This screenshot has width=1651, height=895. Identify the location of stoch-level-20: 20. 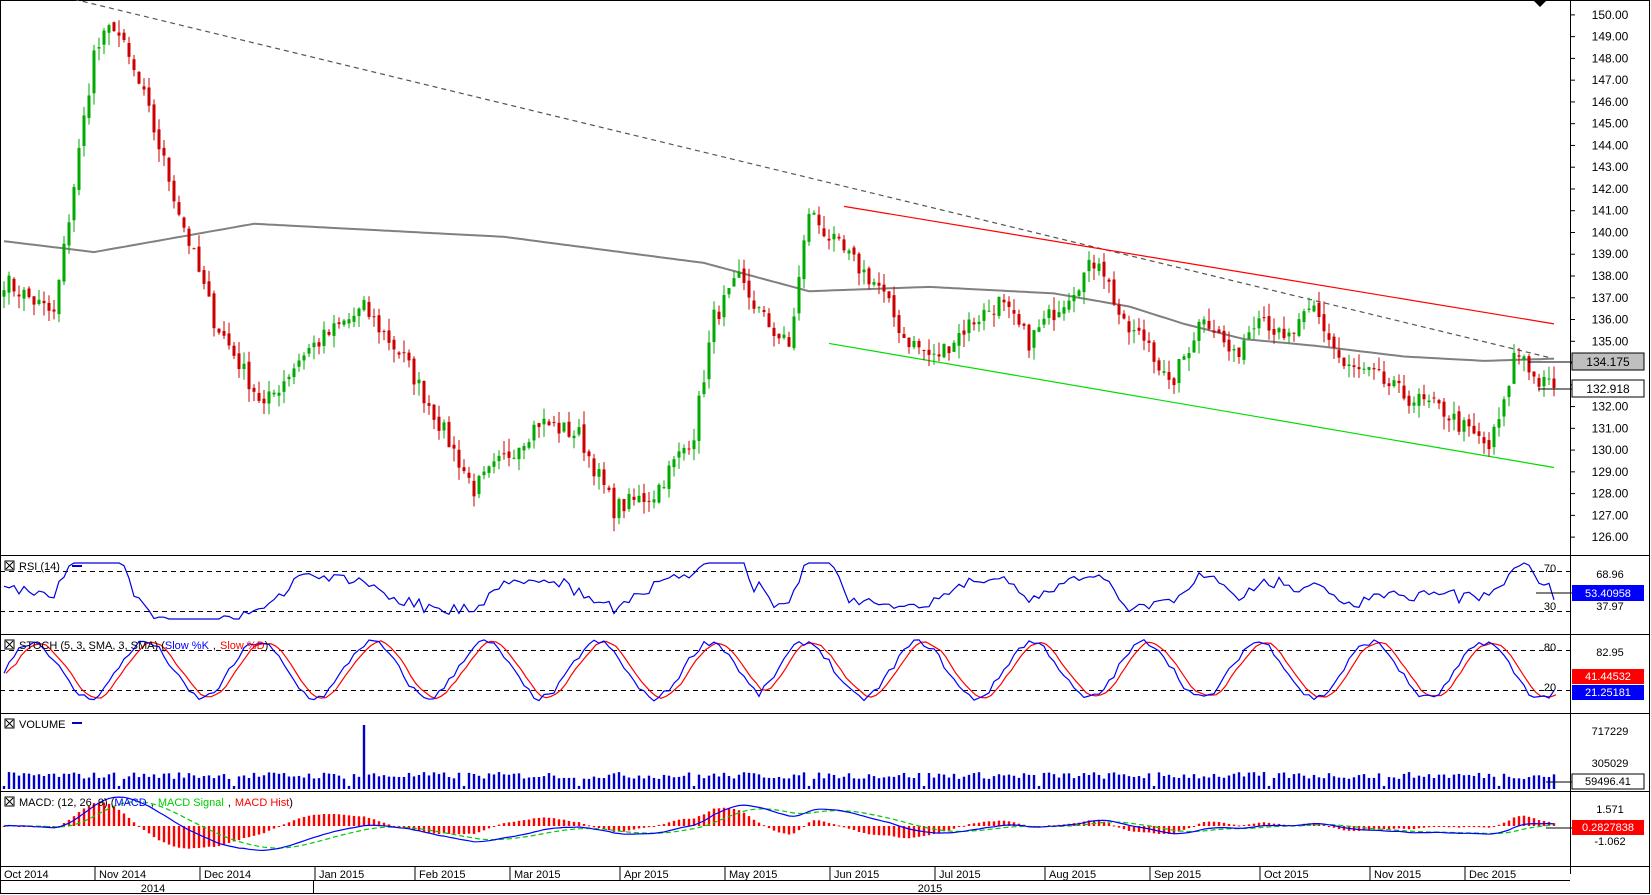
(1550, 688).